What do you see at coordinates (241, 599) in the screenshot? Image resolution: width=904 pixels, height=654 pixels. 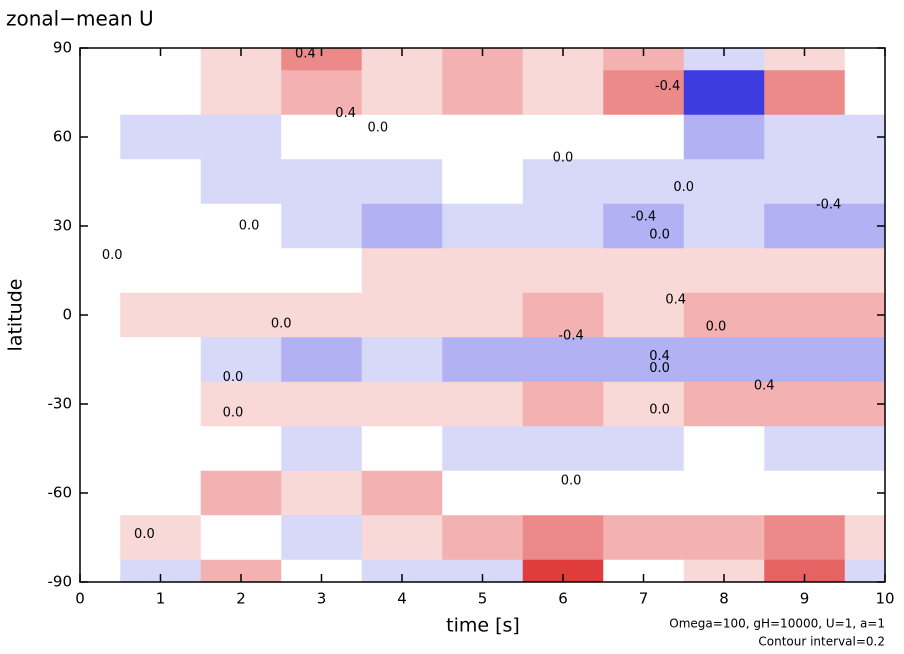 I see `x-tick-label: 2` at bounding box center [241, 599].